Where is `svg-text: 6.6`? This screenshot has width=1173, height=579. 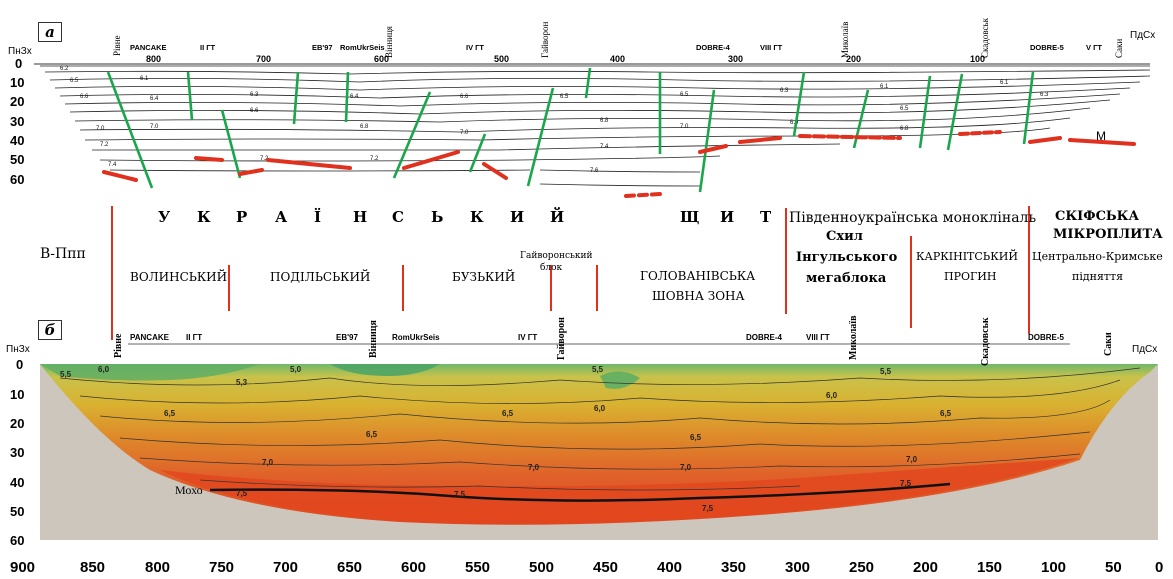 svg-text: 6.6 is located at coordinates (84, 97).